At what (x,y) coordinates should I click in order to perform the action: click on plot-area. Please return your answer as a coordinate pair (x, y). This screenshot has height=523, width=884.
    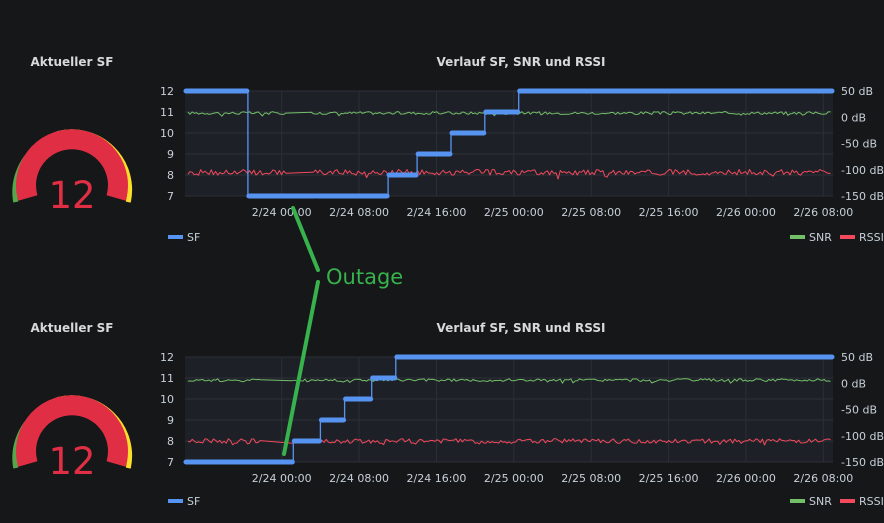
    Looking at the image, I should click on (509, 143).